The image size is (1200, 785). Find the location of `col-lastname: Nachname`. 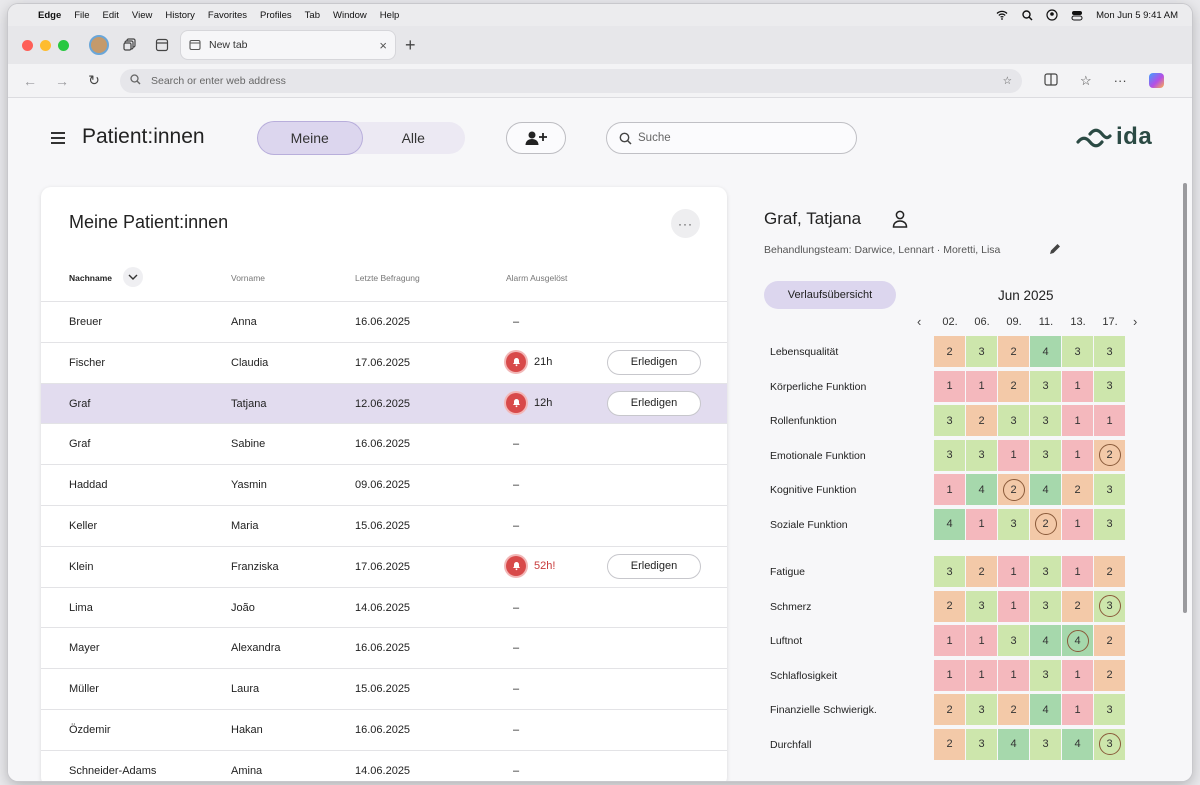

col-lastname: Nachname is located at coordinates (90, 278).